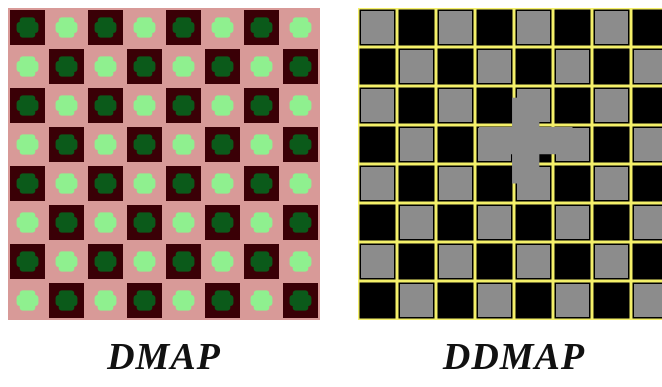  Describe the element at coordinates (526, 140) in the screenshot. I see `ddmap-center-blob` at that location.